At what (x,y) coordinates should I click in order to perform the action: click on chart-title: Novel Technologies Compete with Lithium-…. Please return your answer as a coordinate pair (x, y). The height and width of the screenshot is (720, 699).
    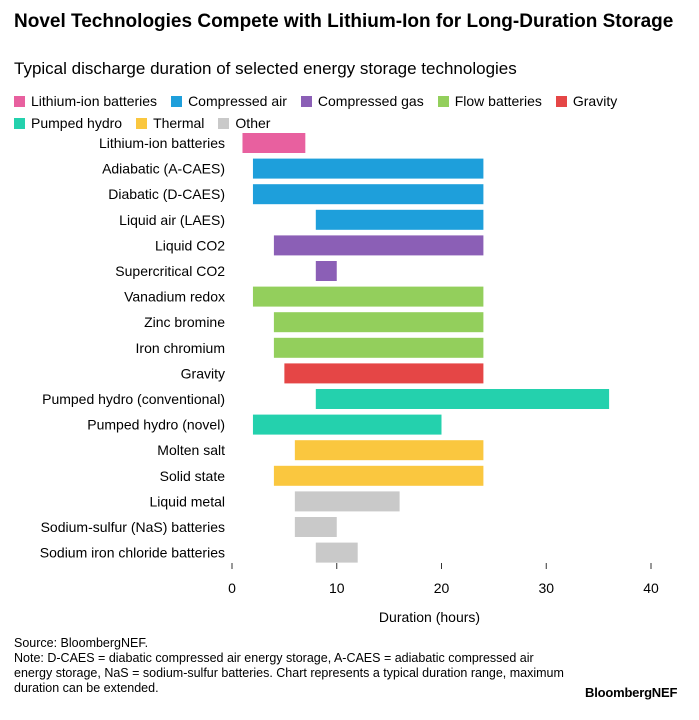
    Looking at the image, I should click on (344, 21).